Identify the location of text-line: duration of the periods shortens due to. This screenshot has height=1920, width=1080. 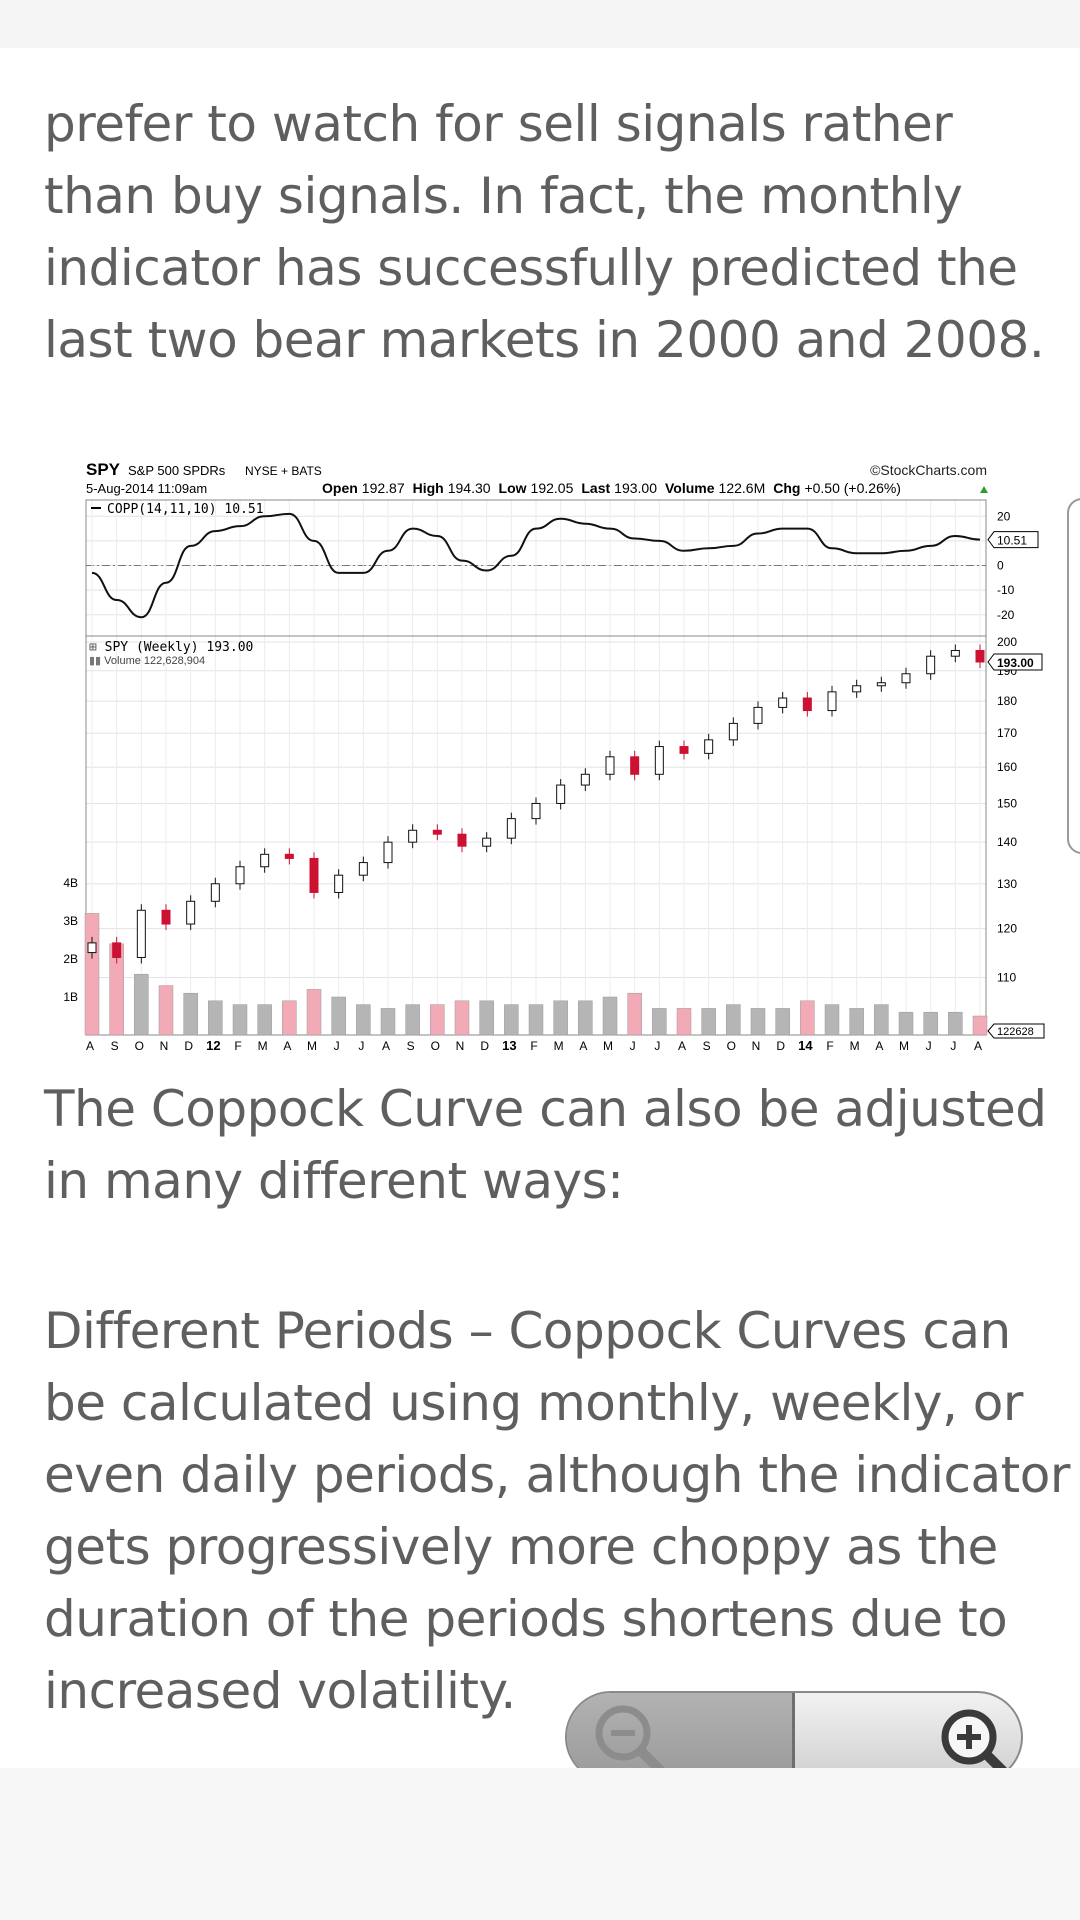
(526, 1619).